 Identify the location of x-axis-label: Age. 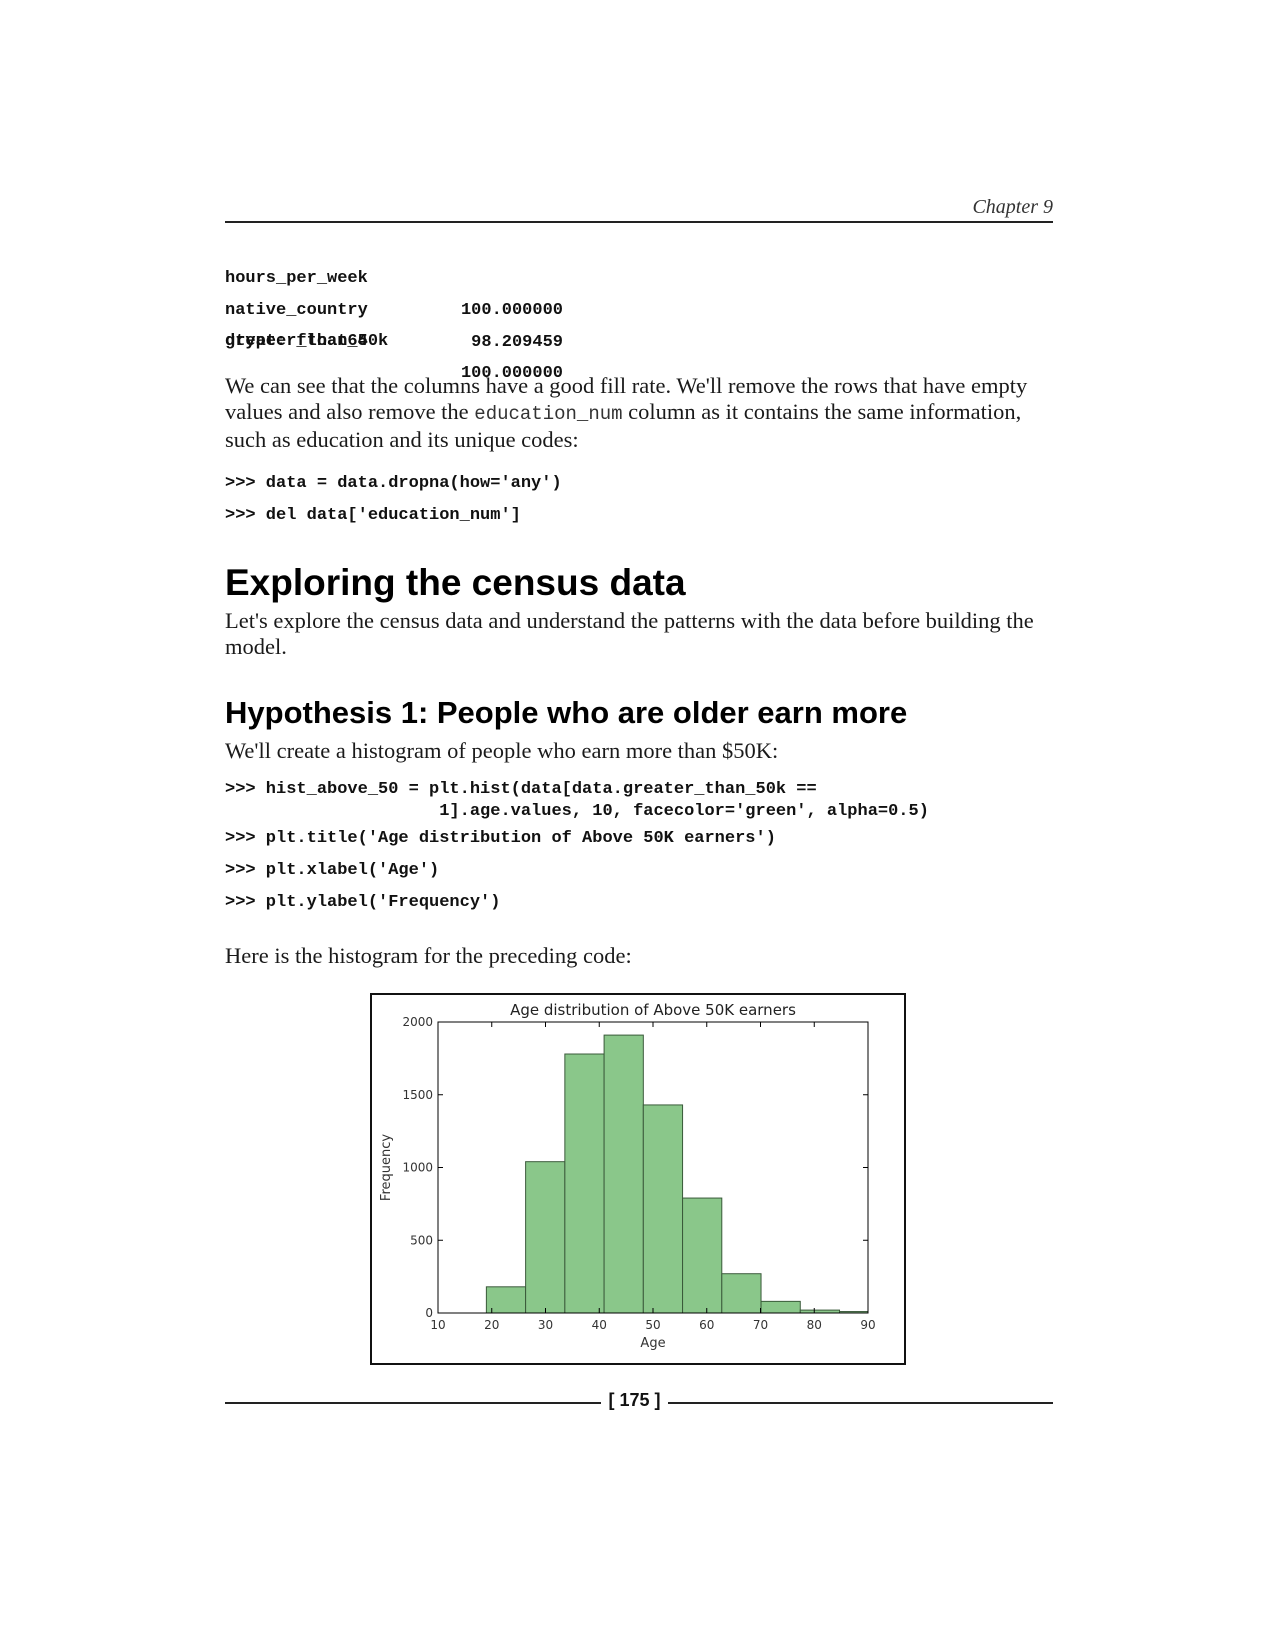
(652, 1343).